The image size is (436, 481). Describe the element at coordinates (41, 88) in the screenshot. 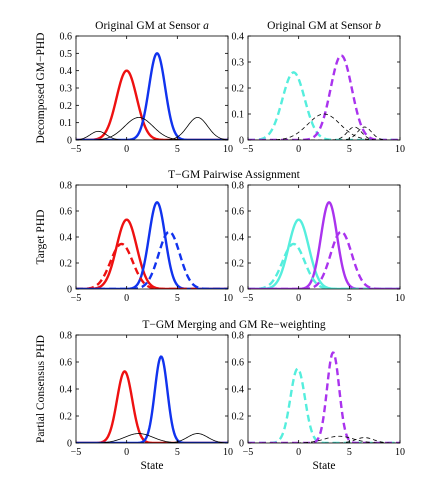

I see `y-axis-label: Decomposed GM−PHD` at that location.